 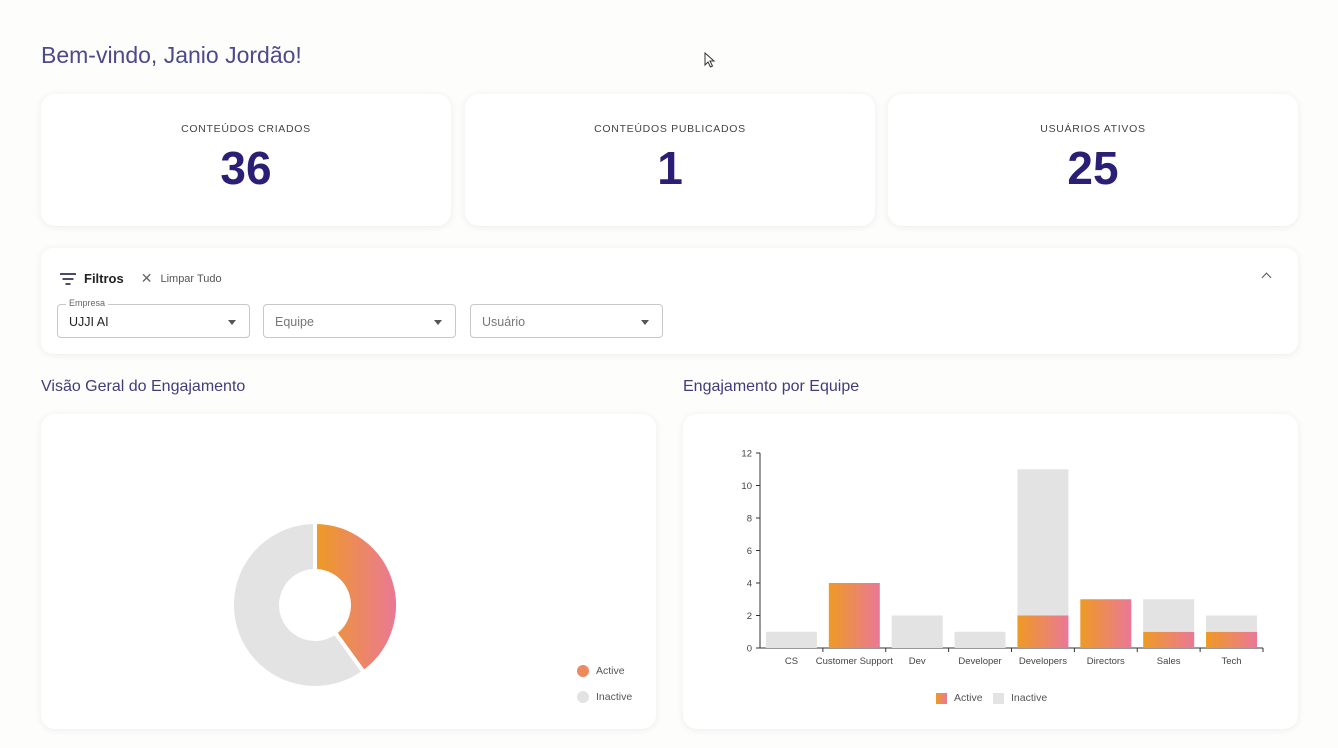 I want to click on engagement-by-team-title: Engajamento por Equipe, so click(x=771, y=386).